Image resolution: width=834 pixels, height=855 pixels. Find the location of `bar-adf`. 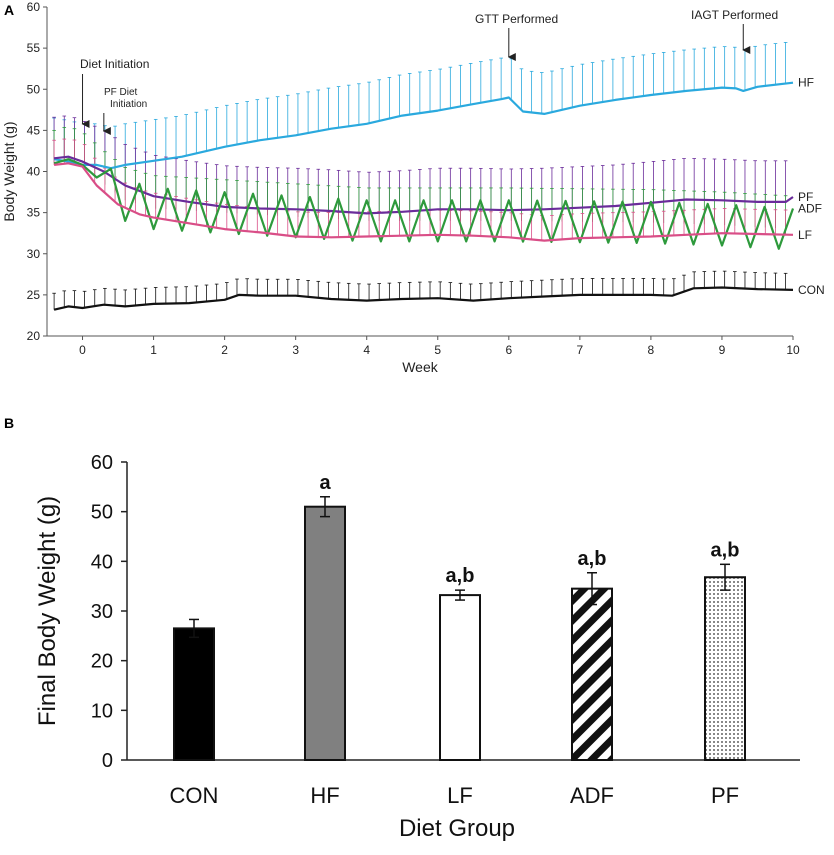

bar-adf is located at coordinates (592, 674).